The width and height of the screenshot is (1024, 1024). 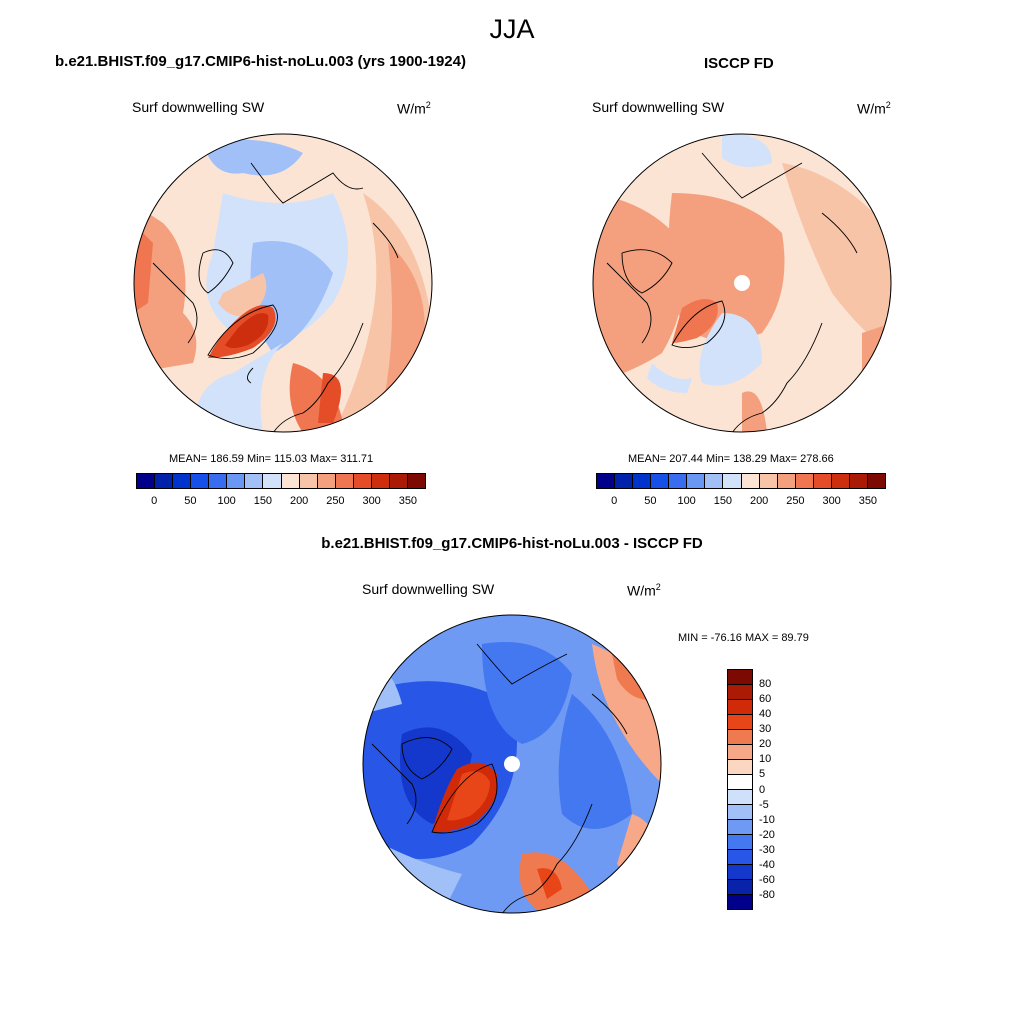 I want to click on colorbar-tick-label: -5, so click(x=764, y=804).